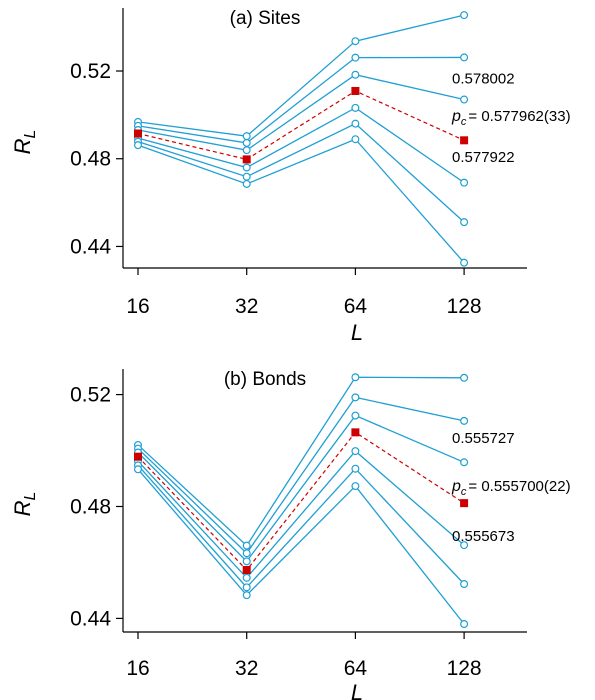 The height and width of the screenshot is (700, 595). Describe the element at coordinates (483, 157) in the screenshot. I see `annotation-label: 0.577922` at that location.